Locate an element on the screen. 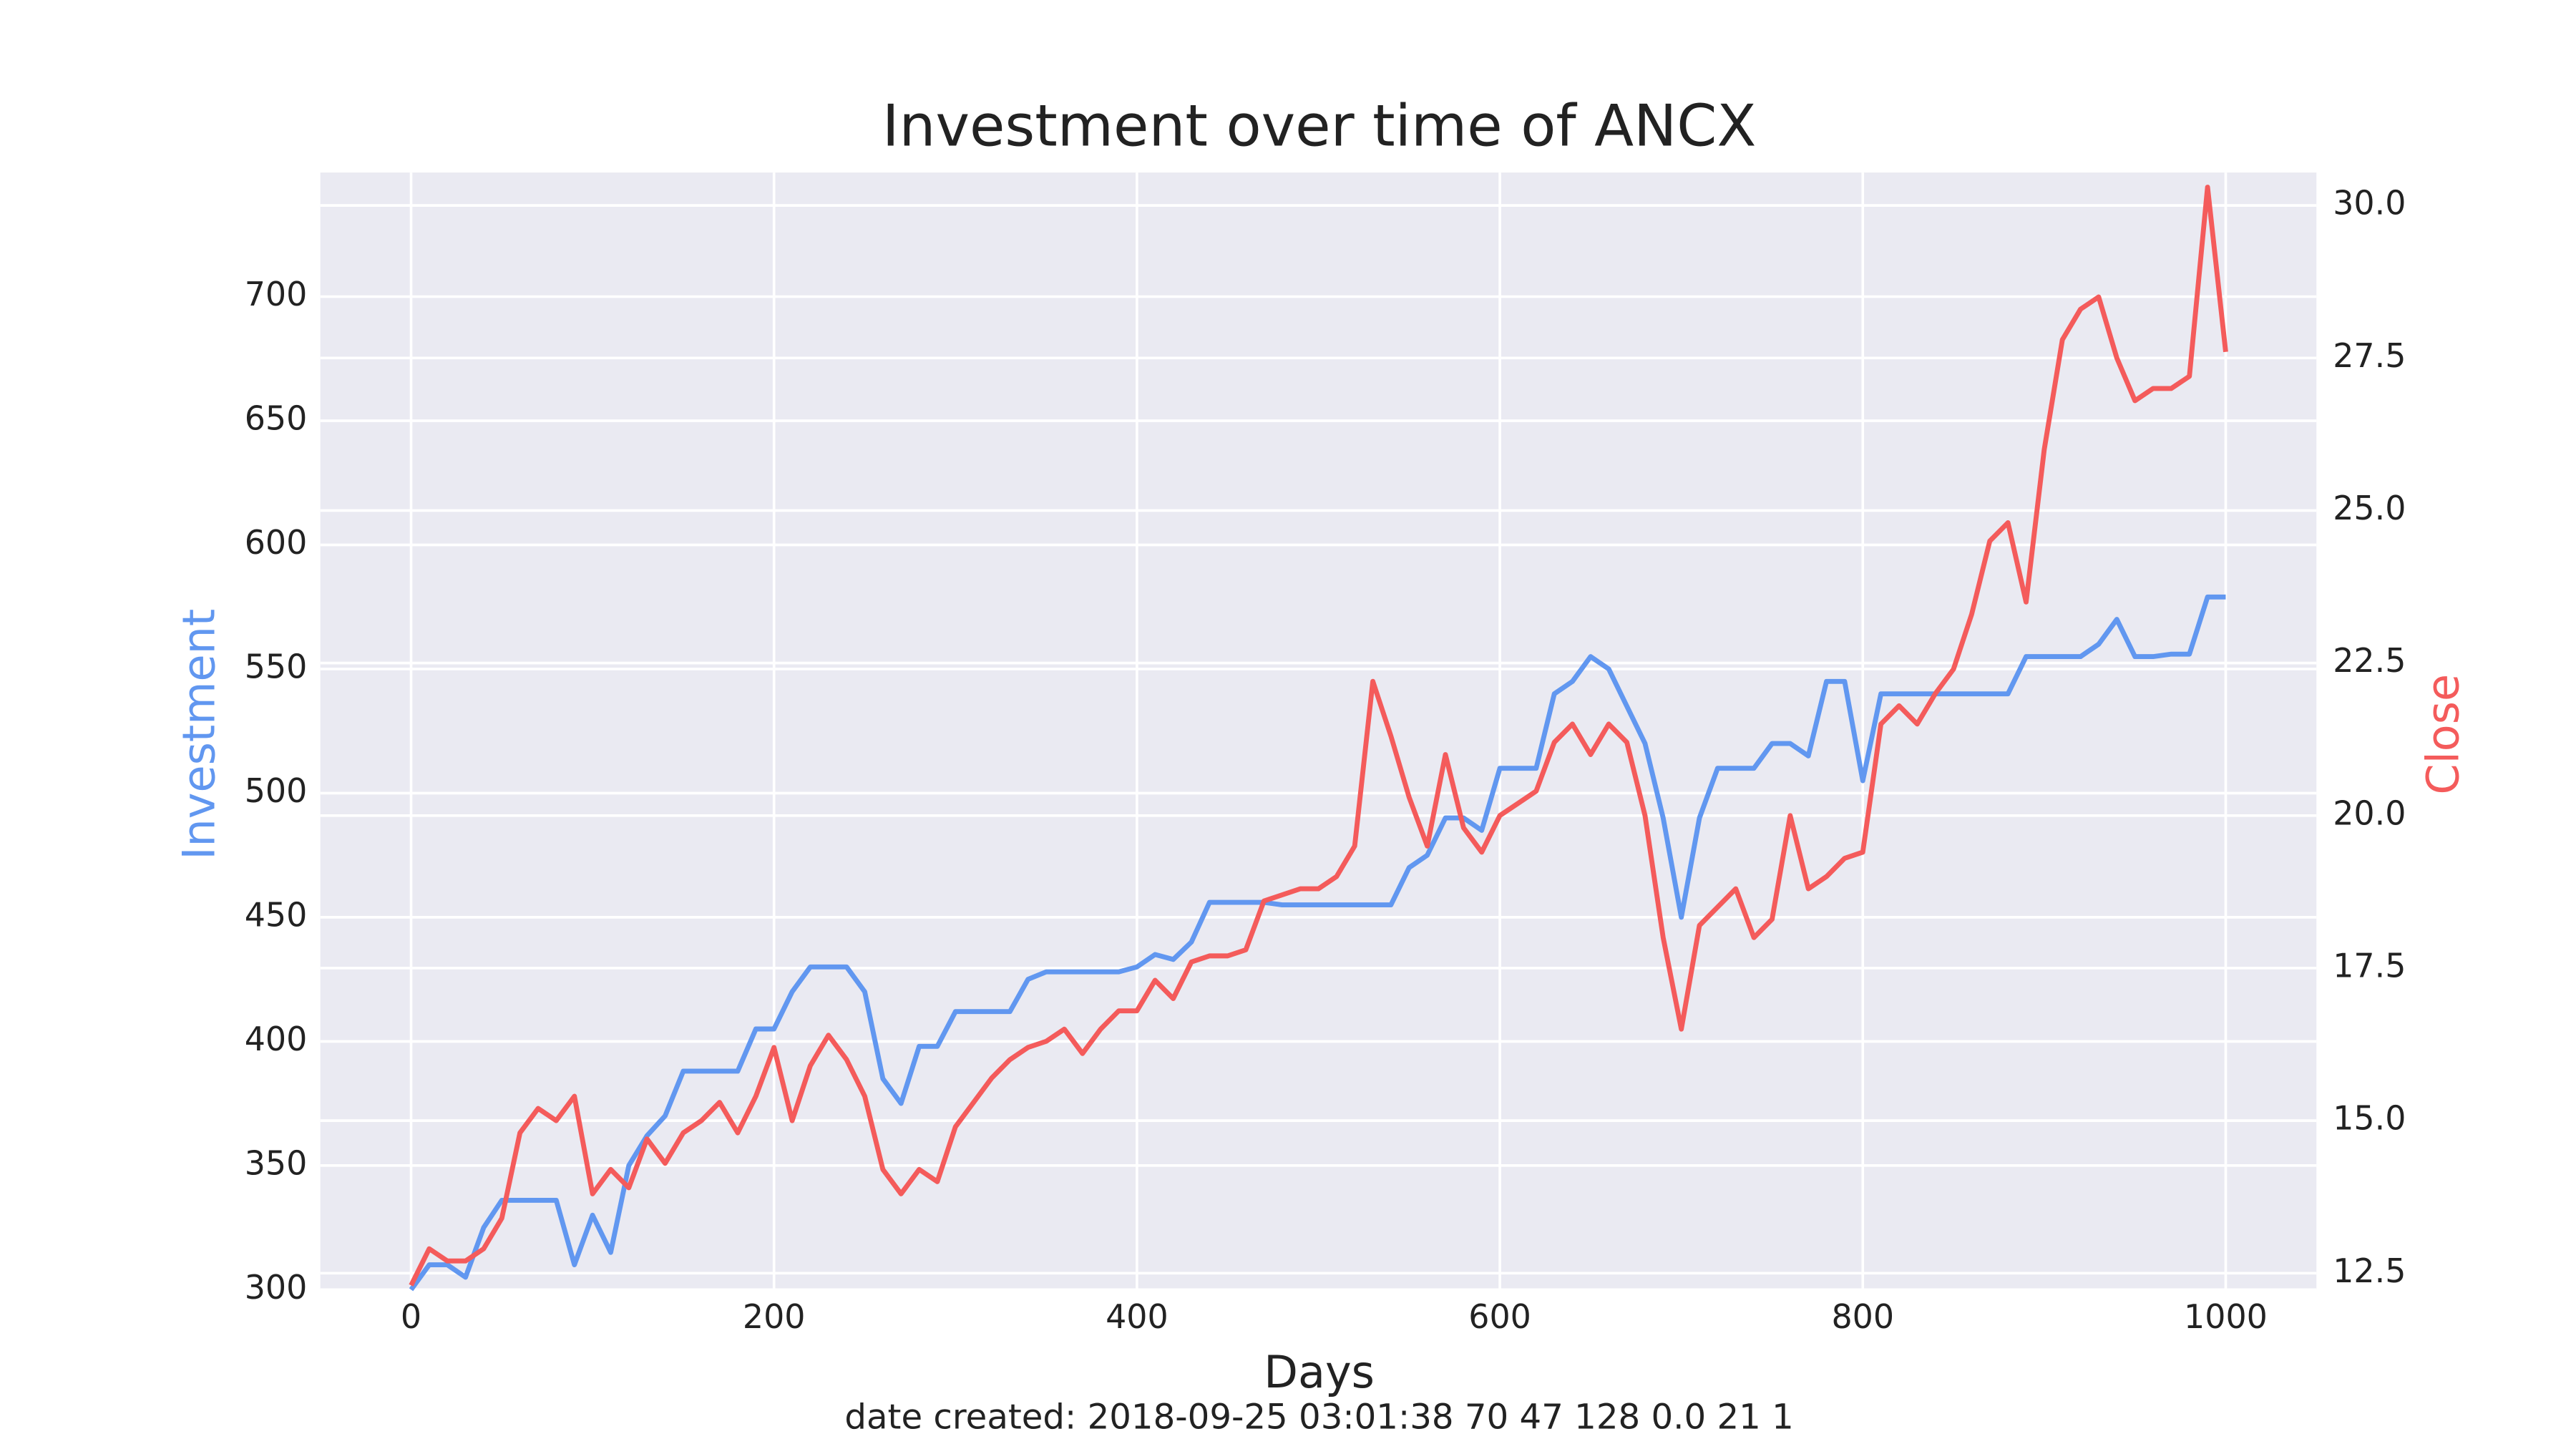 The height and width of the screenshot is (1449, 2576). y2-tick-label: 22.5 is located at coordinates (2369, 660).